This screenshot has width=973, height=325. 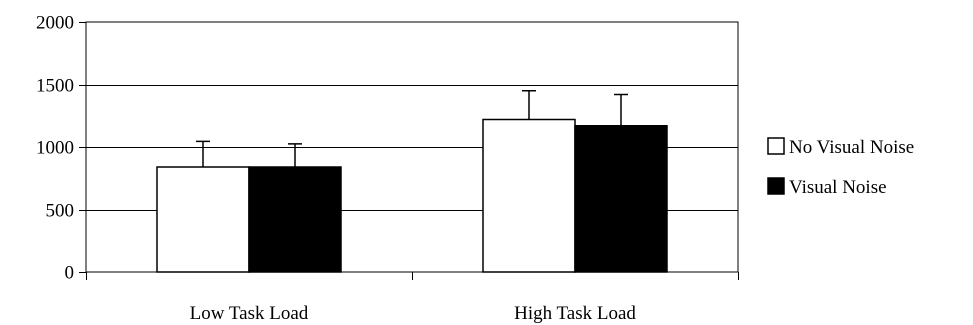 What do you see at coordinates (70, 273) in the screenshot?
I see `y-tick-label: 0` at bounding box center [70, 273].